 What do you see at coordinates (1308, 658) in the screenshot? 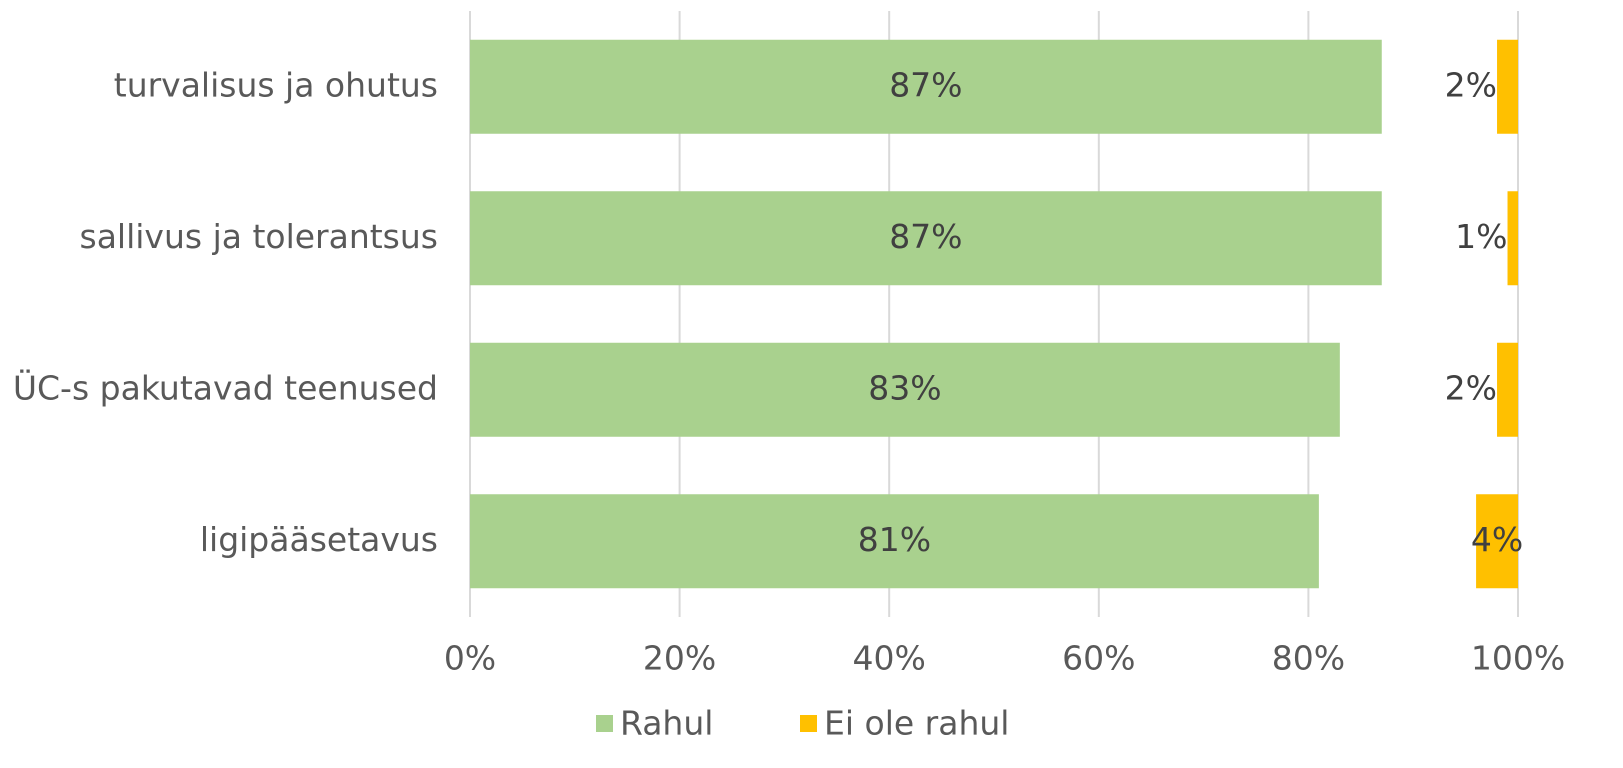
I see `x-tick-label: 80%` at bounding box center [1308, 658].